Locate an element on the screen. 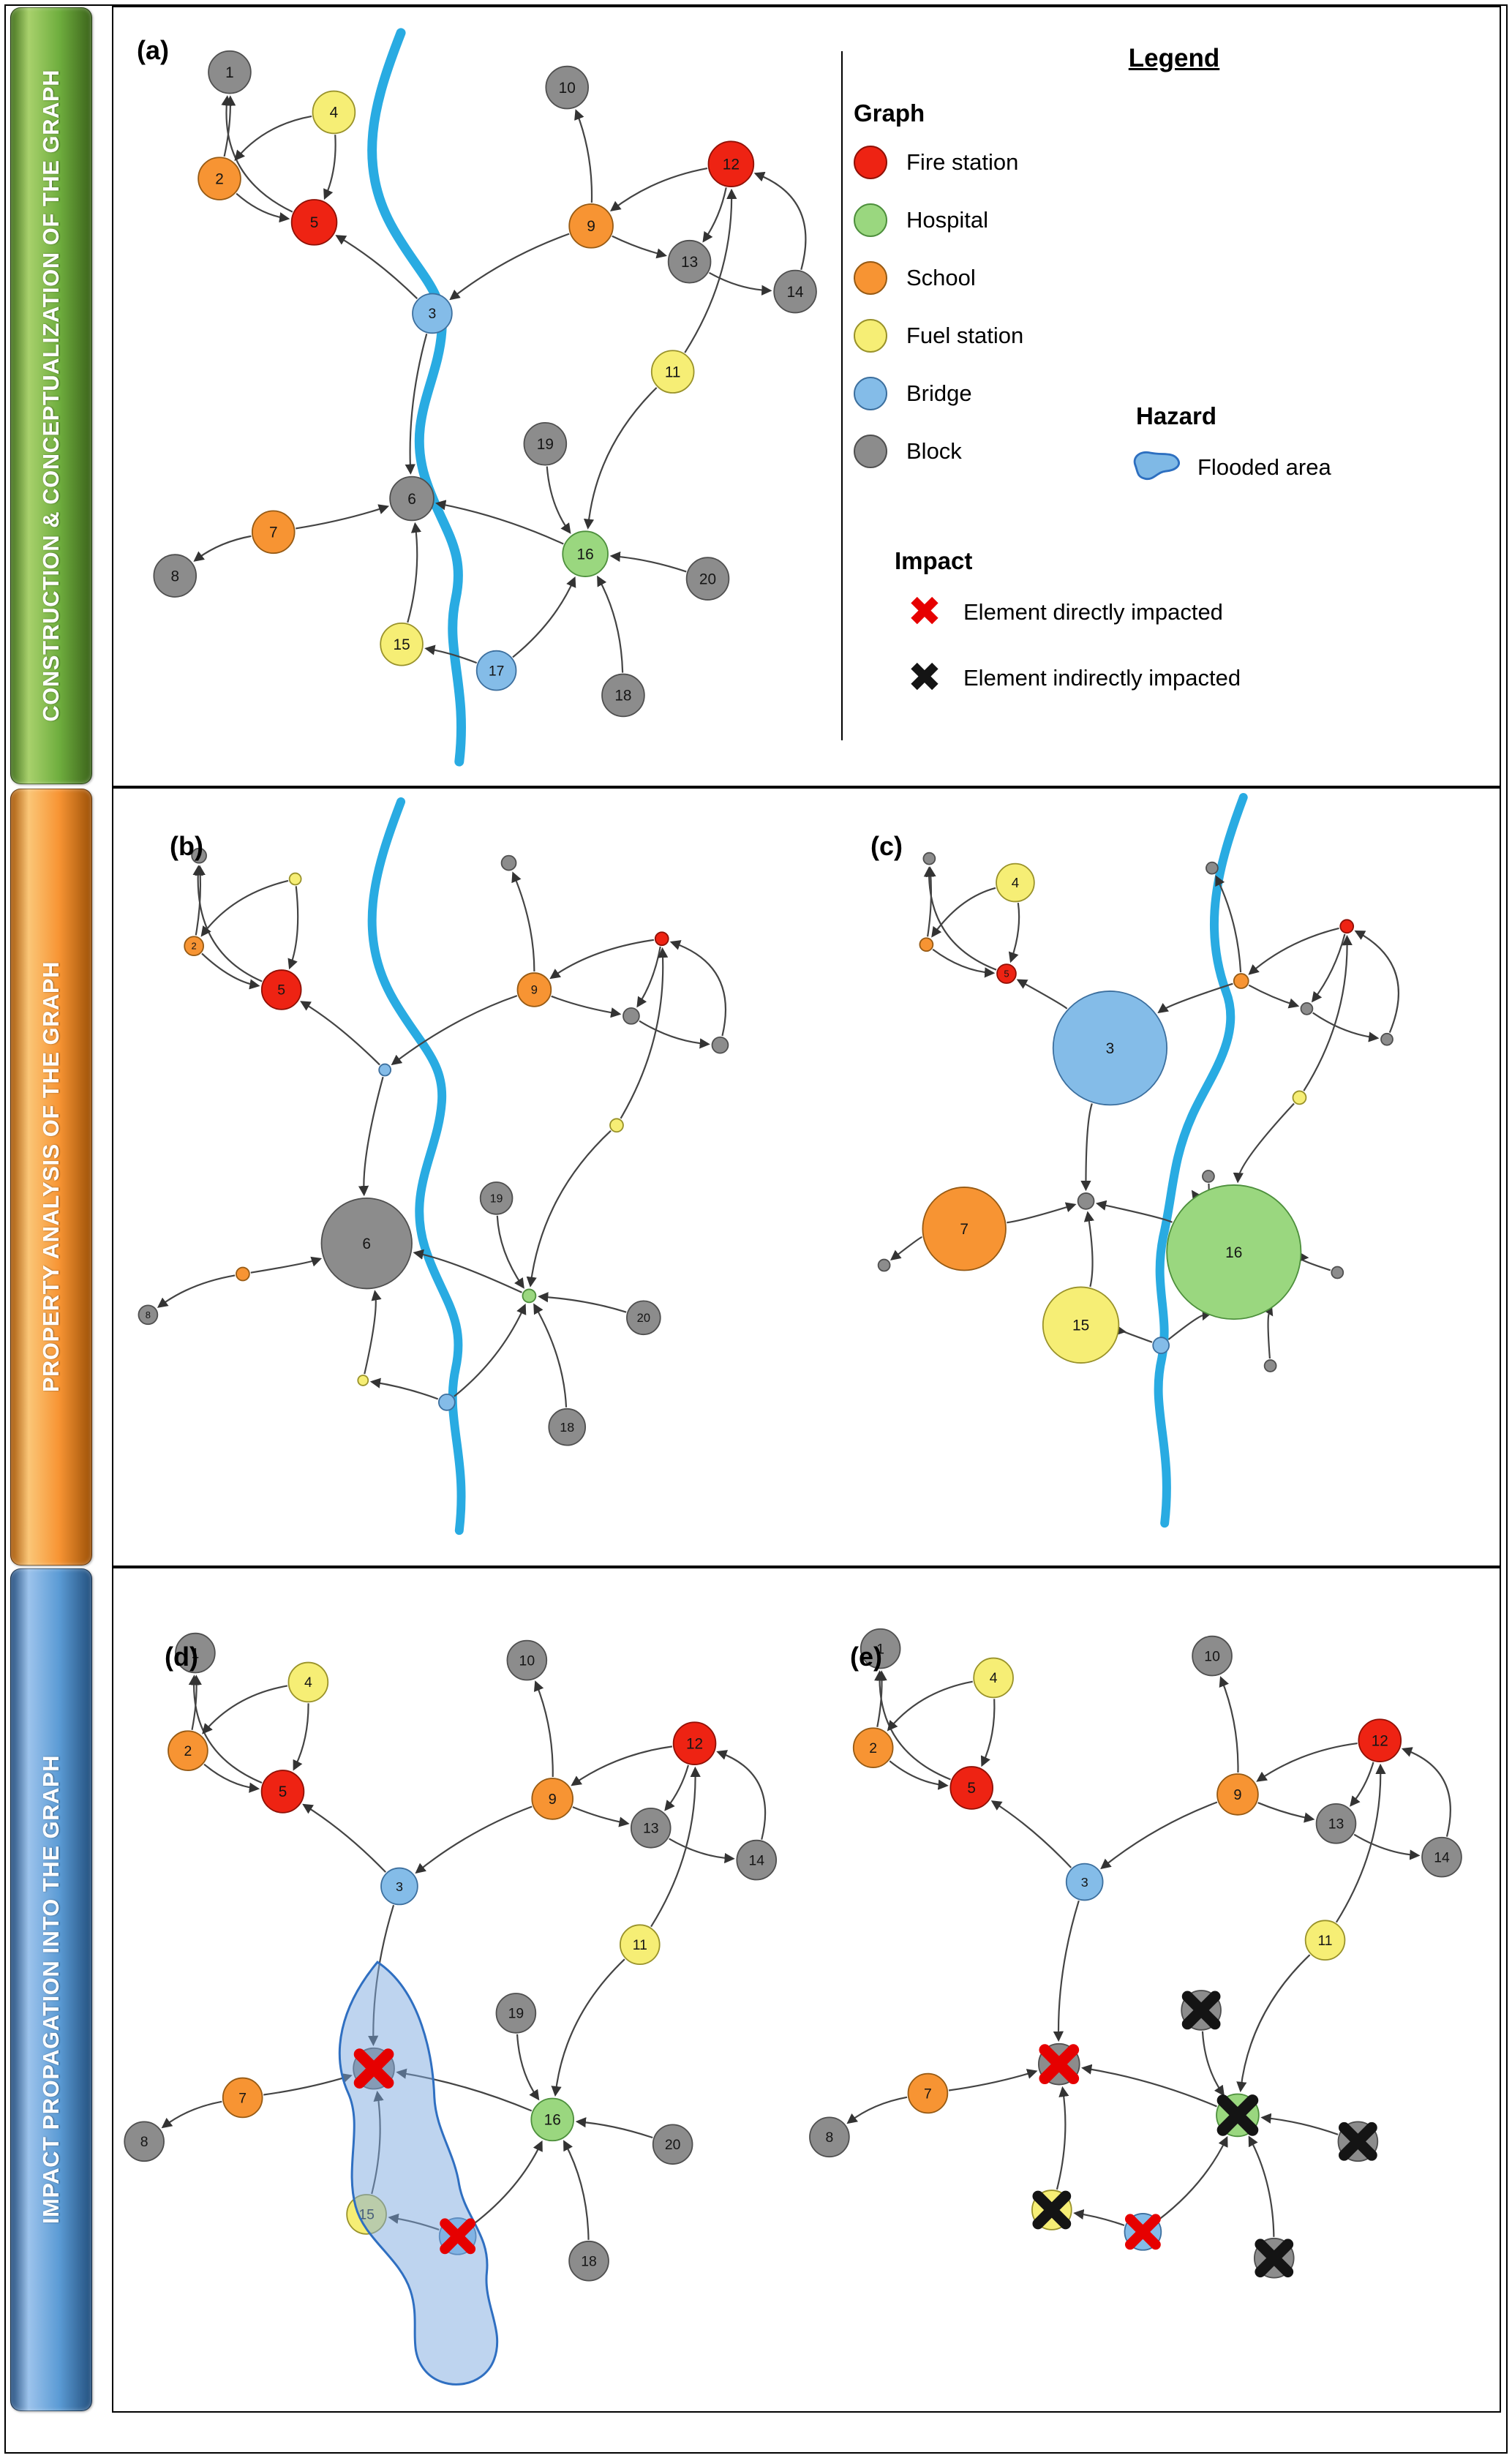 The width and height of the screenshot is (1512, 2458). panel-e-label: (e) is located at coordinates (866, 1657).